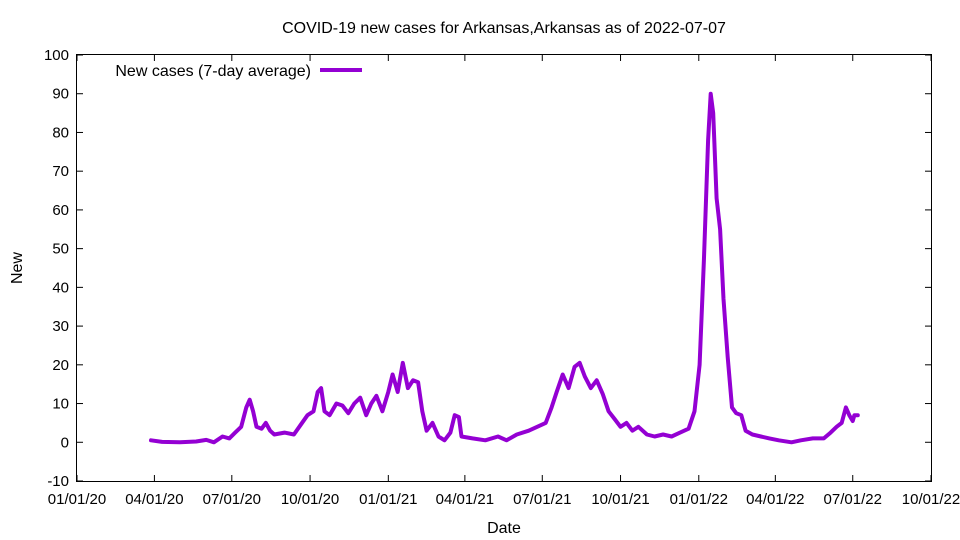 This screenshot has width=960, height=540. Describe the element at coordinates (77, 499) in the screenshot. I see `x-tick-label: 01/01/20` at that location.